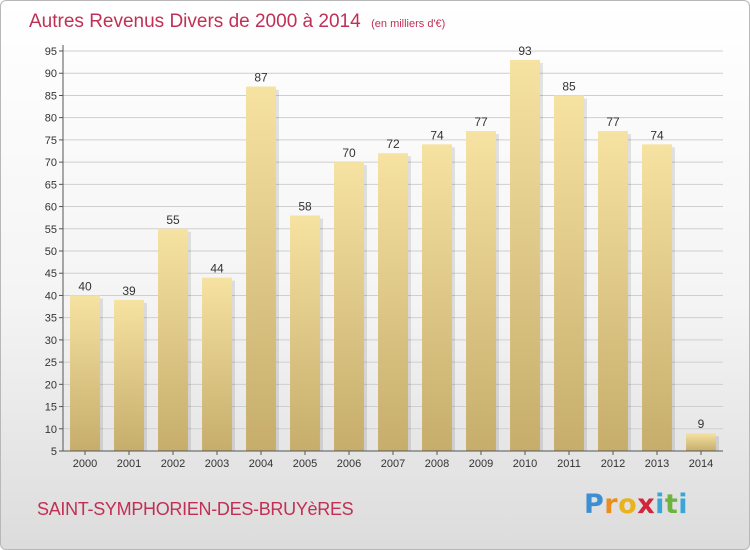 Image resolution: width=750 pixels, height=550 pixels. I want to click on chart-title: Autres Revenus Divers de 2000 à 2014, so click(195, 21).